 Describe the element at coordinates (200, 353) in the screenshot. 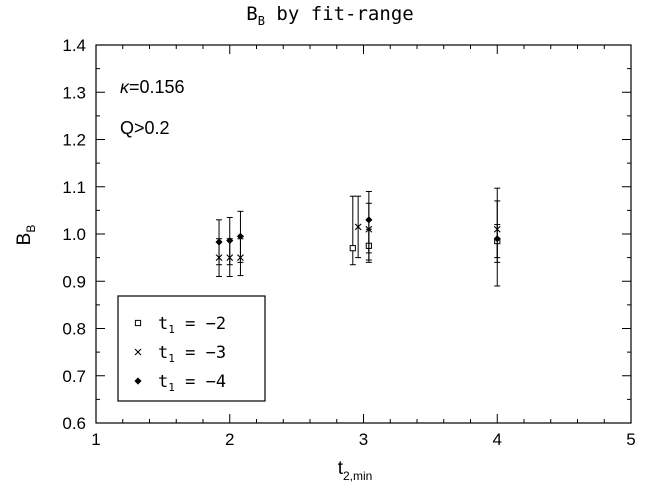

I see `legend-entry-2-rest: = −3` at that location.